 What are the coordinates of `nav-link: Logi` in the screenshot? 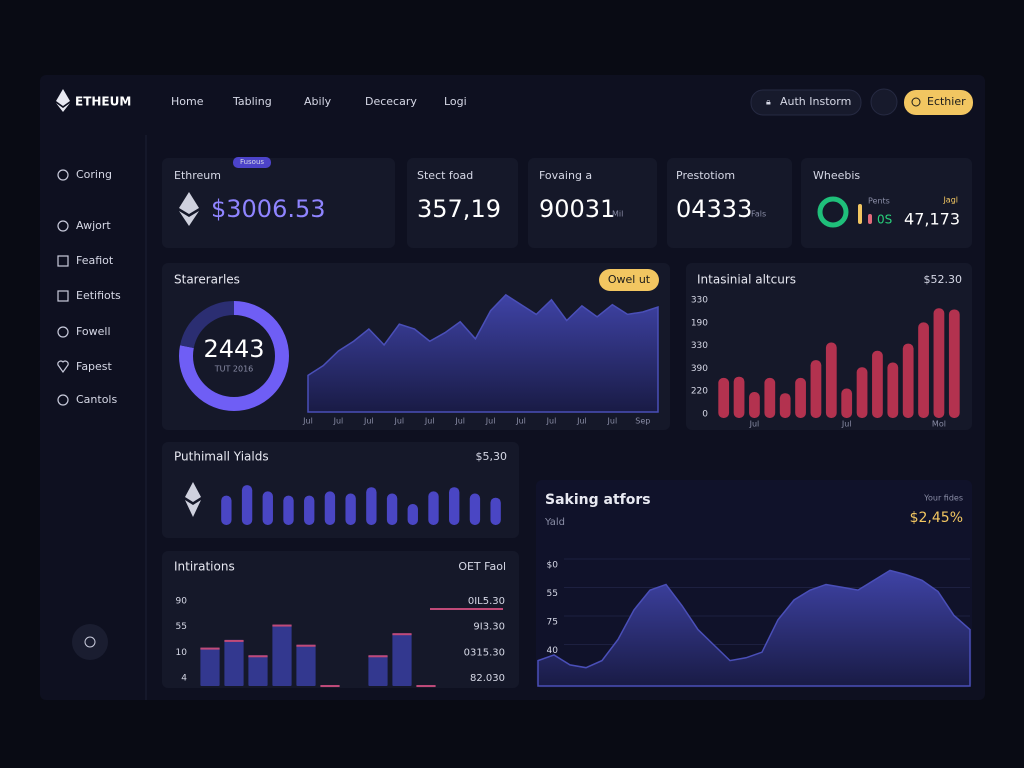 It's located at (455, 101).